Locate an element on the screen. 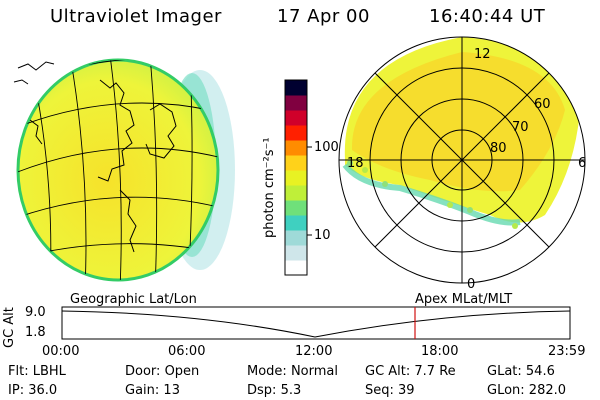 The image size is (600, 400). status-seq: Seq: 39 is located at coordinates (390, 390).